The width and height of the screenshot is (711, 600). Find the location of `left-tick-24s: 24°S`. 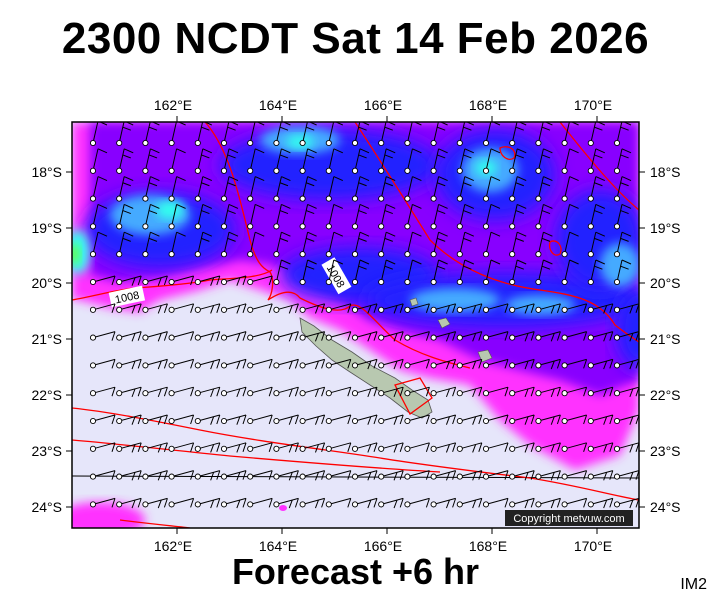

left-tick-24s: 24°S is located at coordinates (46, 507).